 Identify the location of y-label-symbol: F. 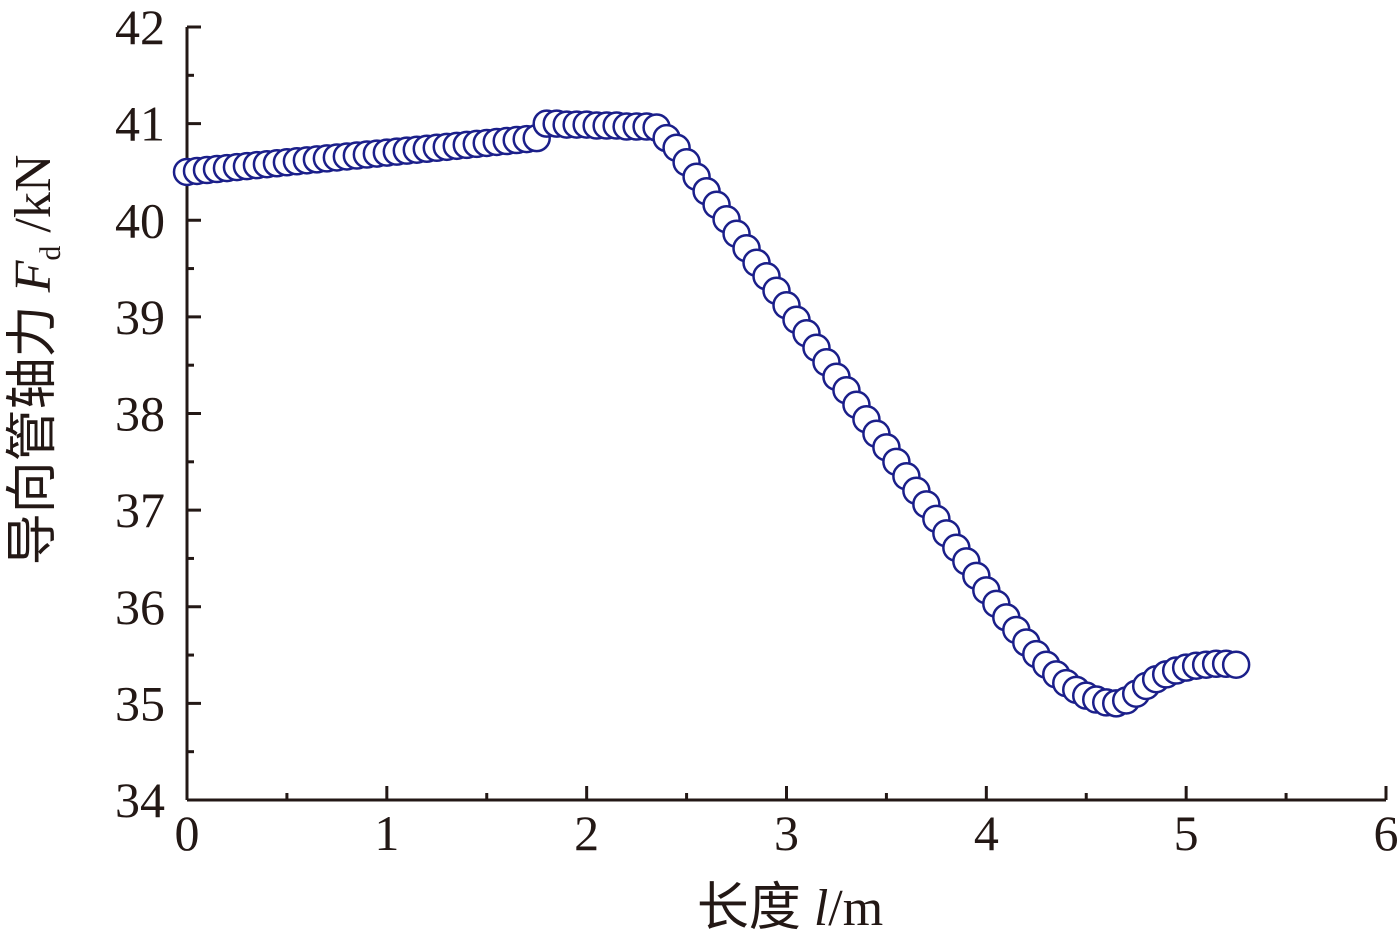
(33, 276).